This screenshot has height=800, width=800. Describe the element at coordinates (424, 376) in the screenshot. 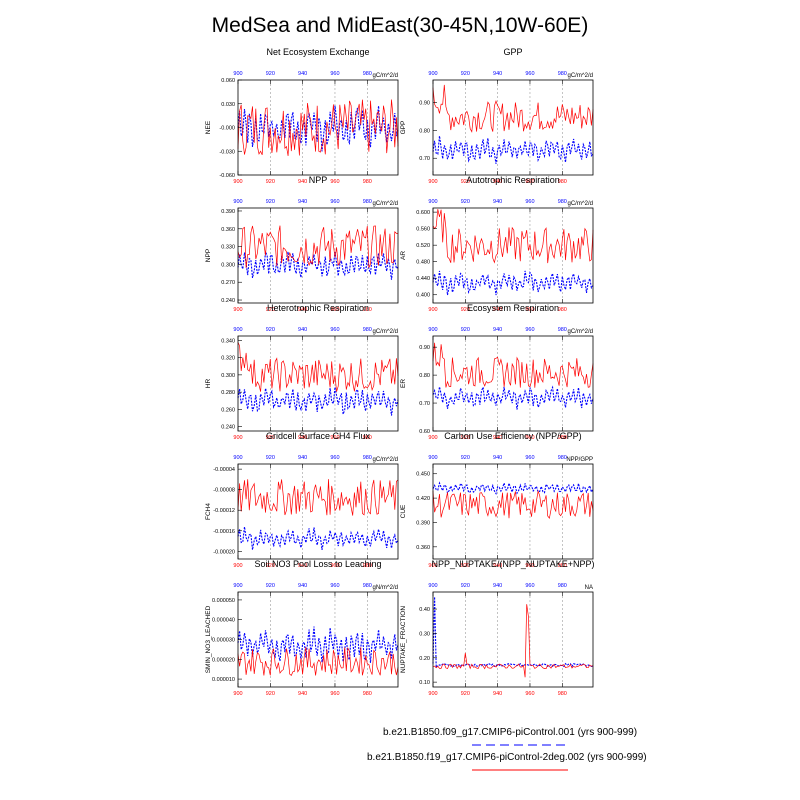

I see `y-tick-label: 0.80` at that location.